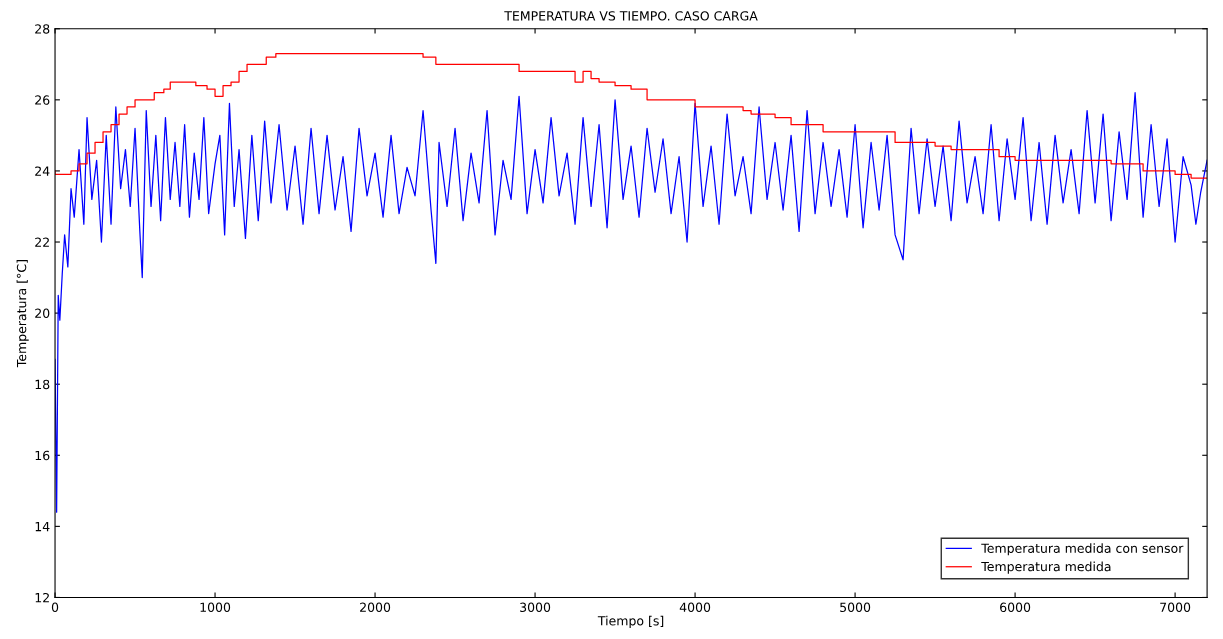 This screenshot has height=639, width=1223. Describe the element at coordinates (42, 242) in the screenshot. I see `y-tick-label: 22` at that location.